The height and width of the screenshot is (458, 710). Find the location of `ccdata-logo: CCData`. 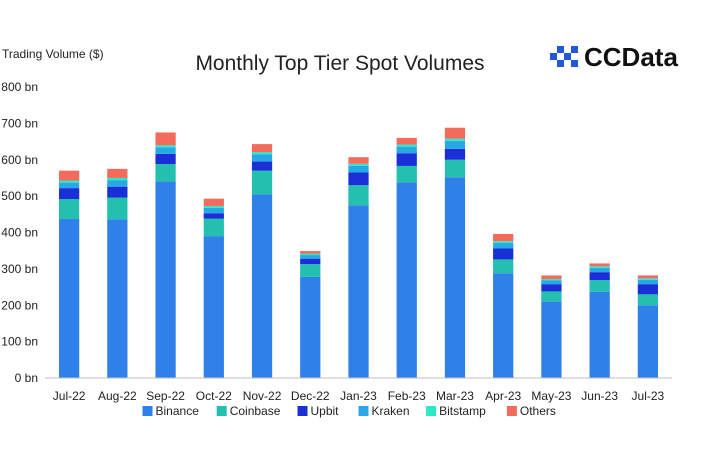

ccdata-logo: CCData is located at coordinates (614, 57).